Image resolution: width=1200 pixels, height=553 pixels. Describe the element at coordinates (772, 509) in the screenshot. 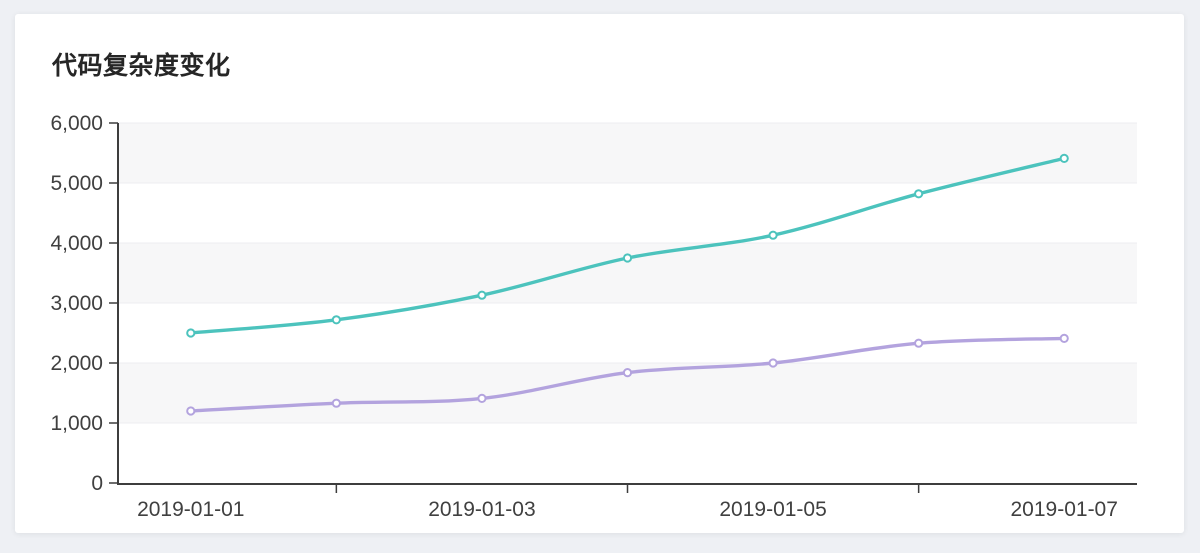

I see `x-axis-label: 2019-01-05` at that location.